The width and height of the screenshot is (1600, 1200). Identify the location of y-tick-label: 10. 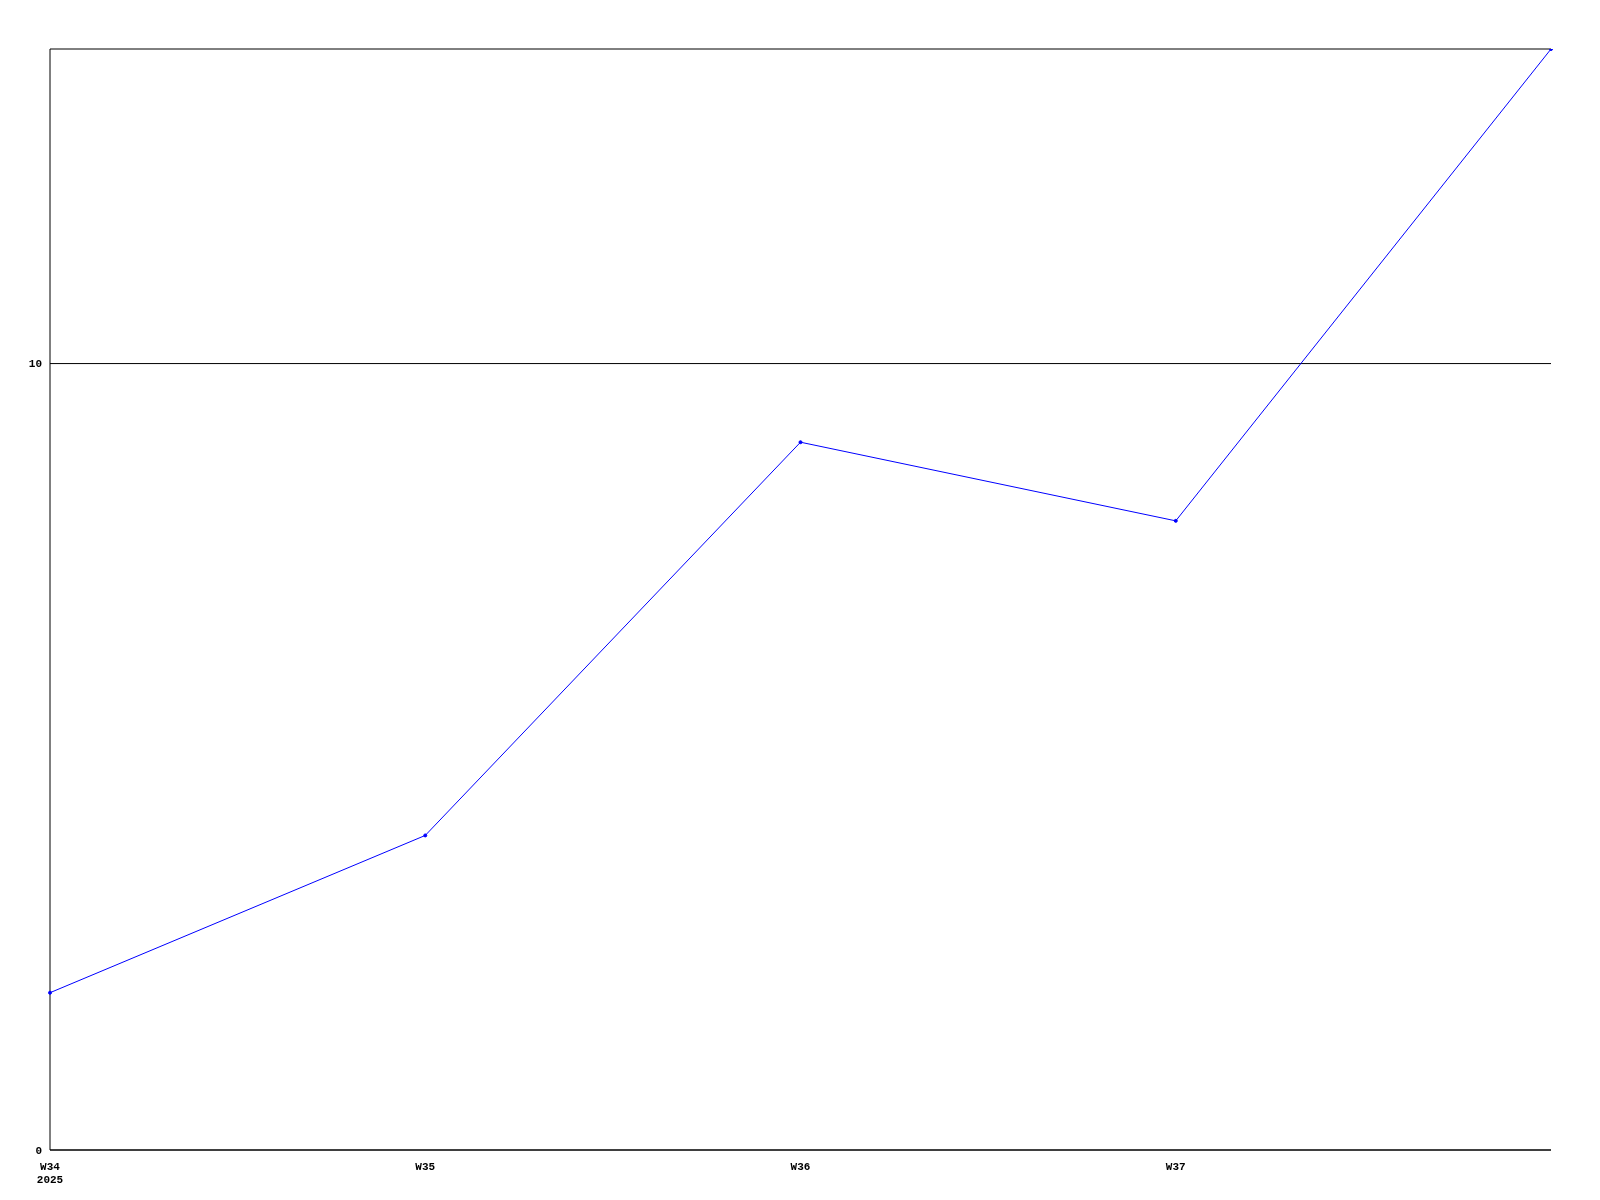
(35, 364).